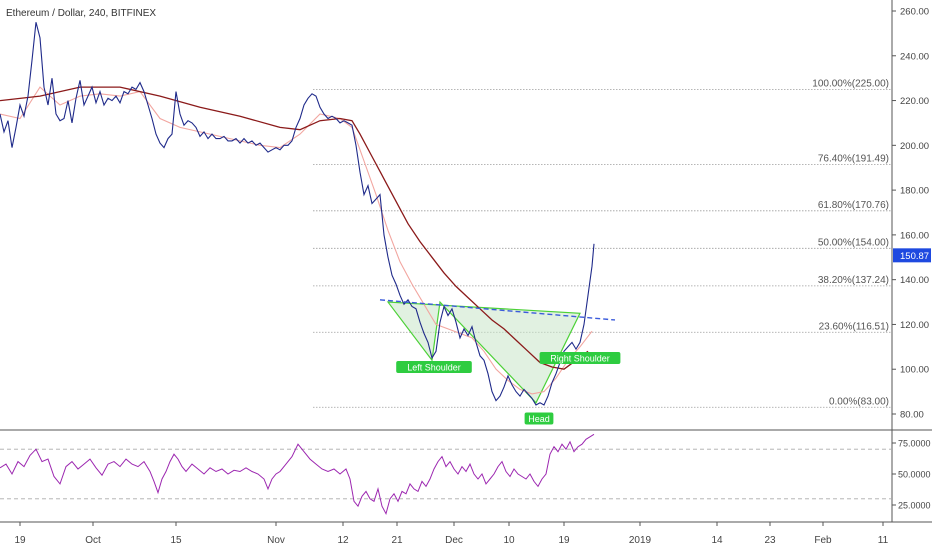  I want to click on time-tick-label: Feb, so click(823, 540).